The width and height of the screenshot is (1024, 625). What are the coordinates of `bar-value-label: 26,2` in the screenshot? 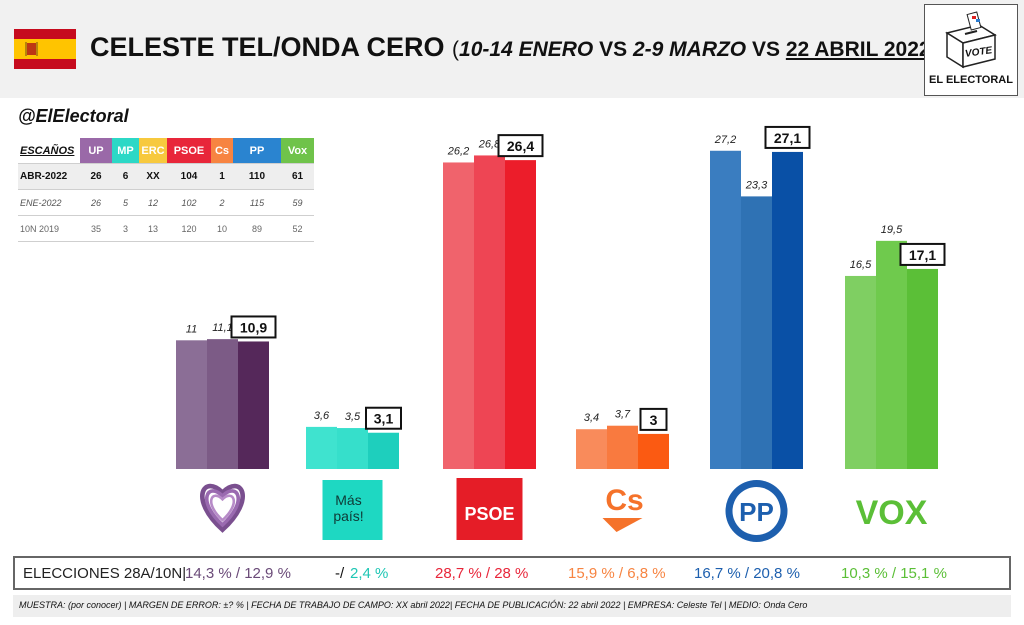 It's located at (458, 151).